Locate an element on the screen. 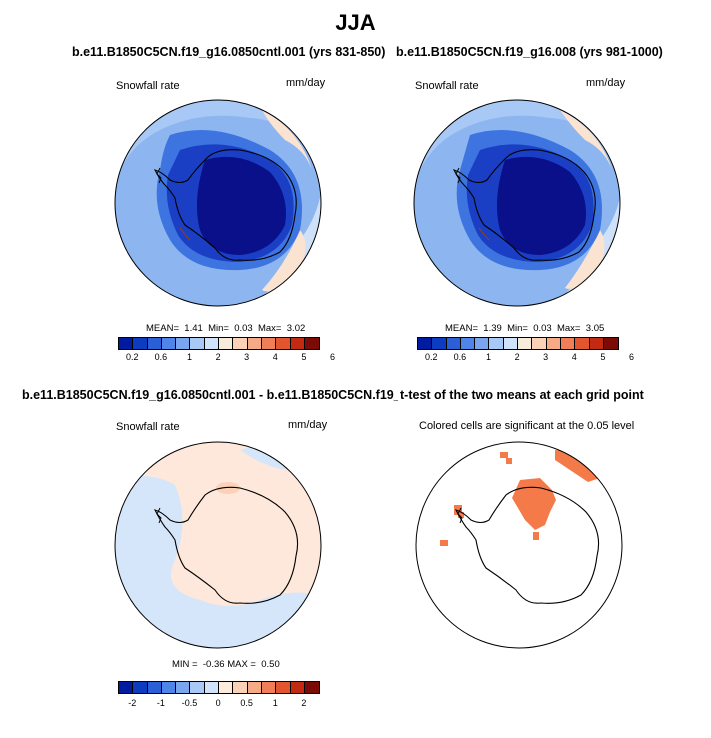 This screenshot has width=711, height=738. map-1-field is located at coordinates (218, 203).